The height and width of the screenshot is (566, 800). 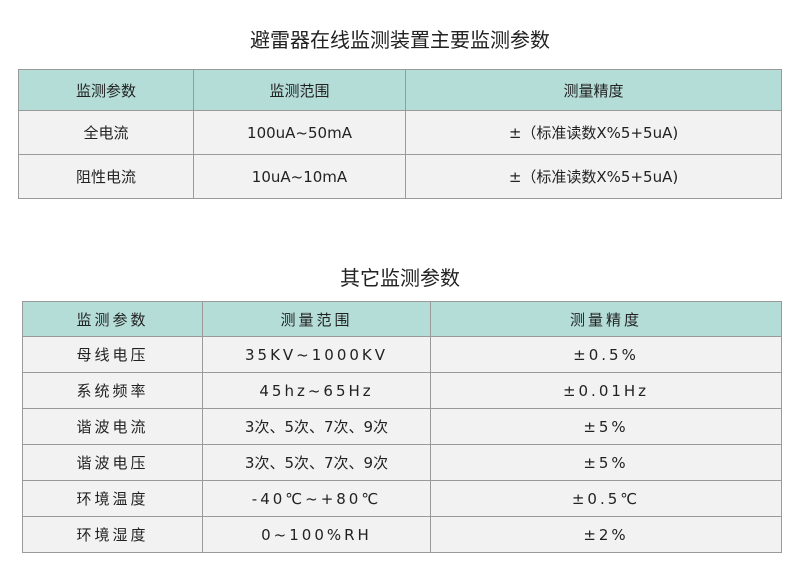 What do you see at coordinates (606, 354) in the screenshot?
I see `cell: ±0.5%` at bounding box center [606, 354].